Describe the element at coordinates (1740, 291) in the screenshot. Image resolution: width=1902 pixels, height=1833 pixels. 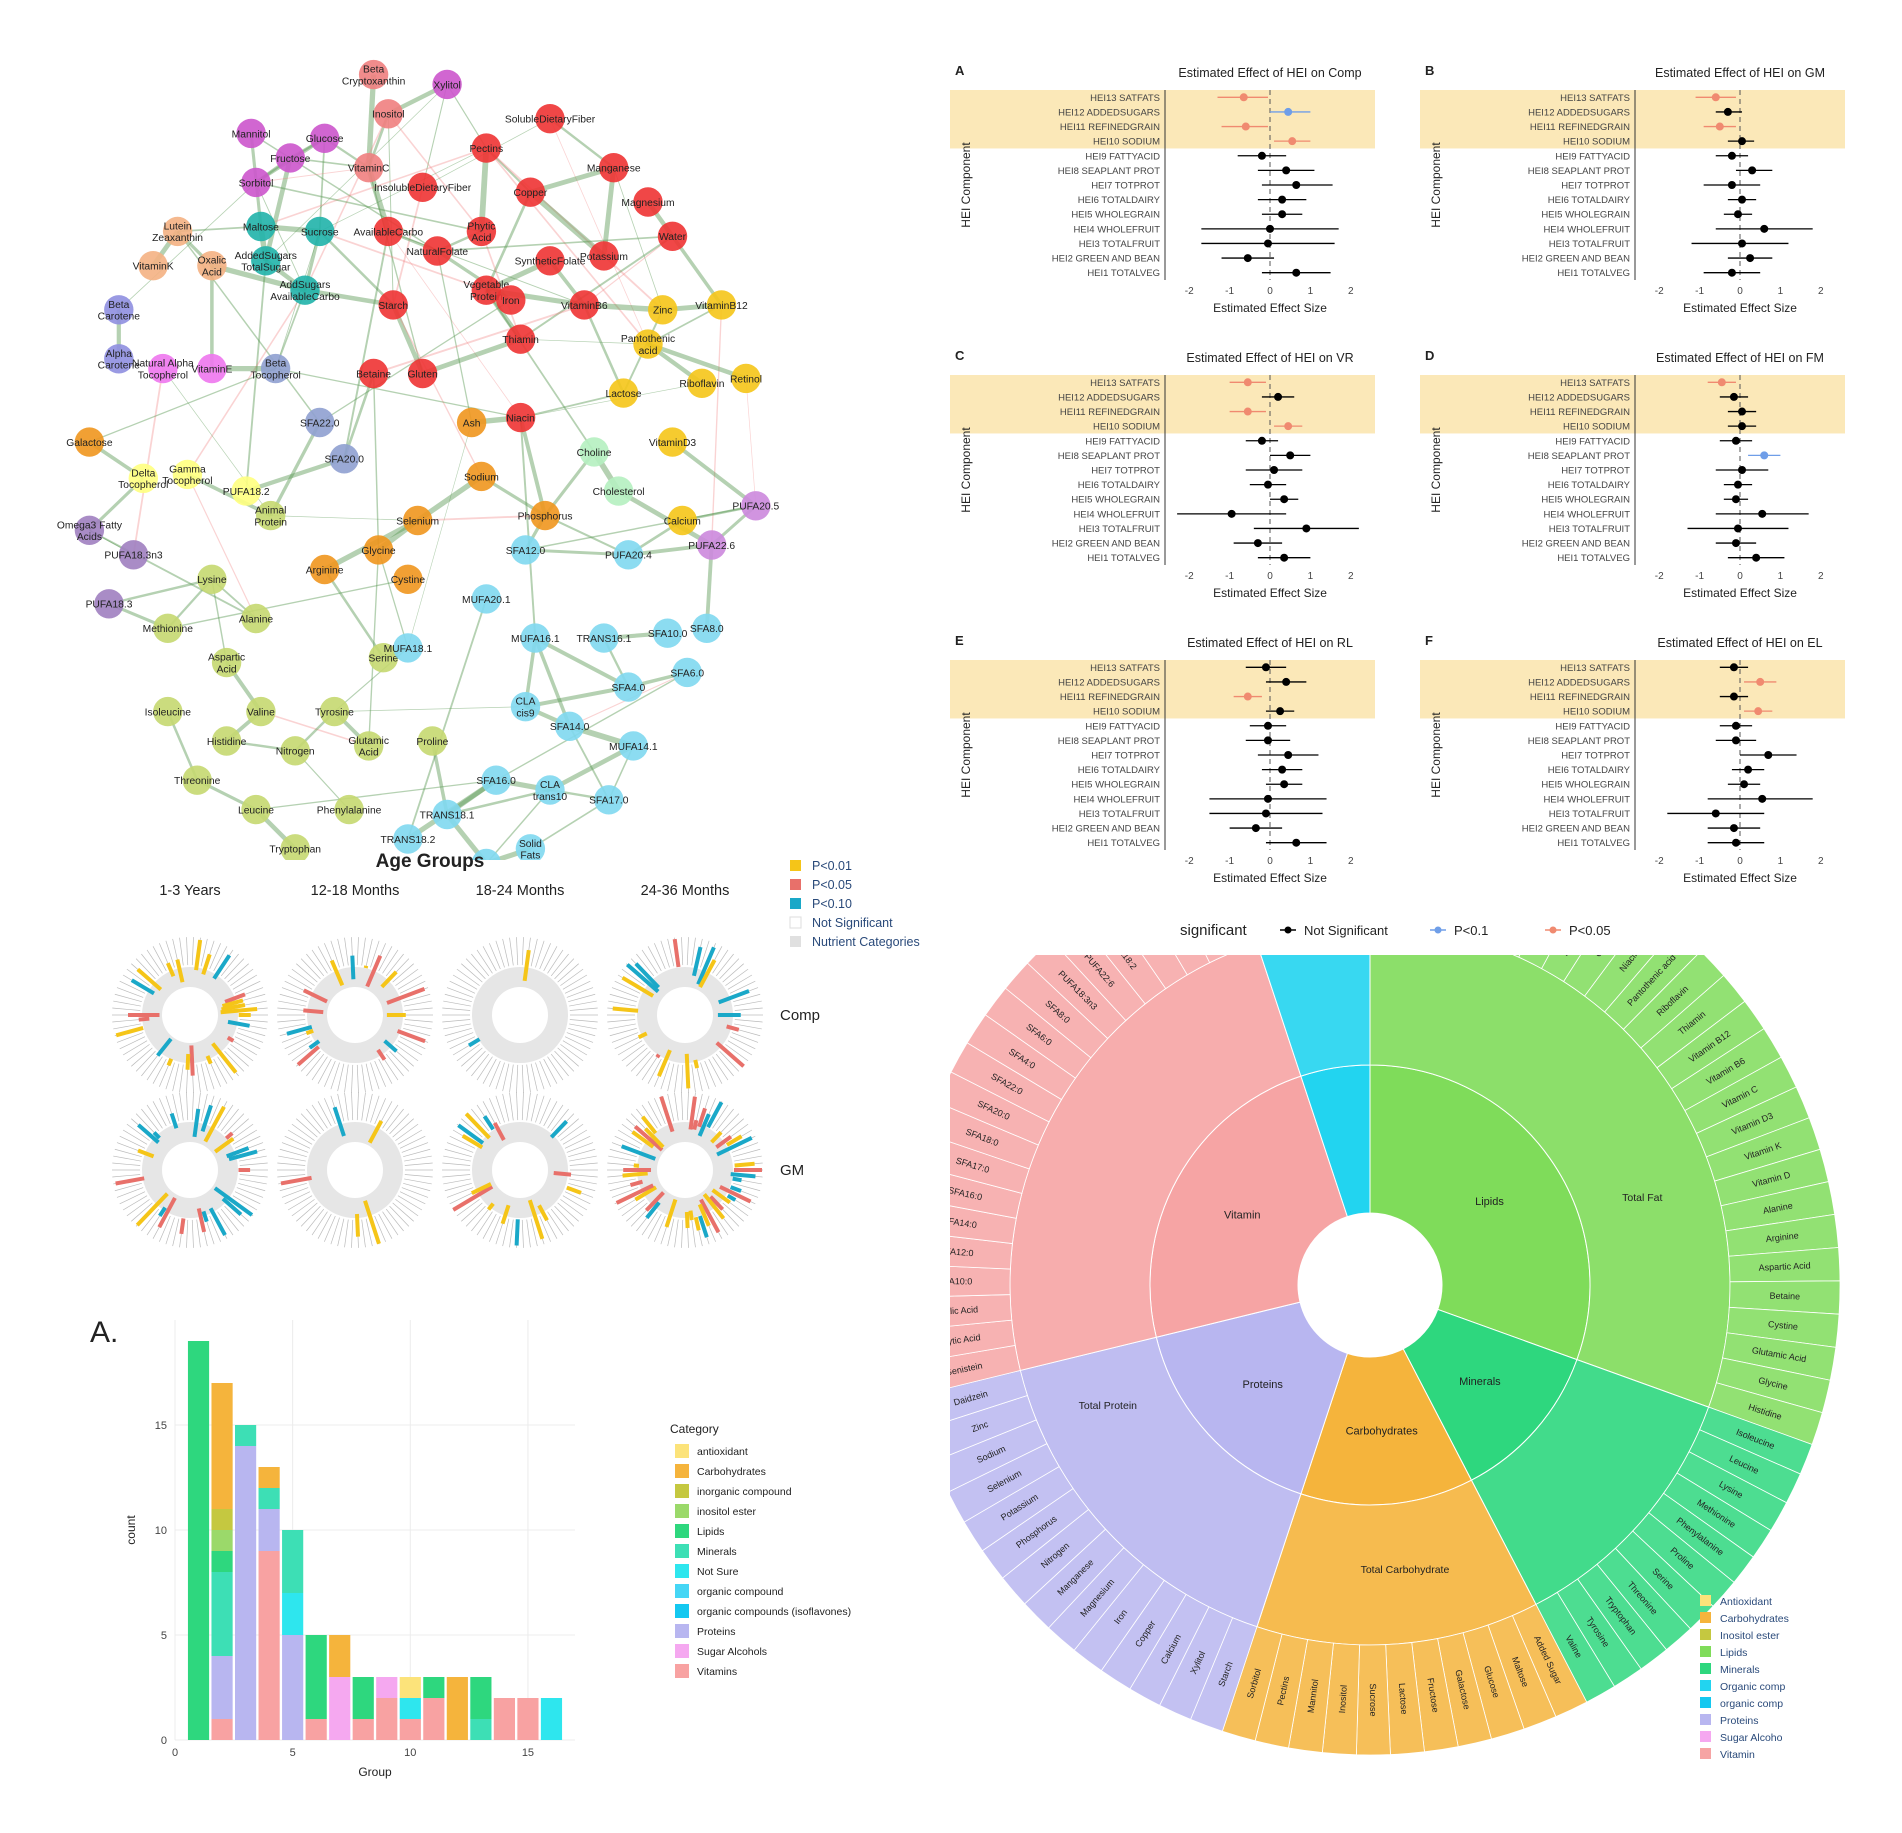
I see `x-tick-label: 0` at that location.